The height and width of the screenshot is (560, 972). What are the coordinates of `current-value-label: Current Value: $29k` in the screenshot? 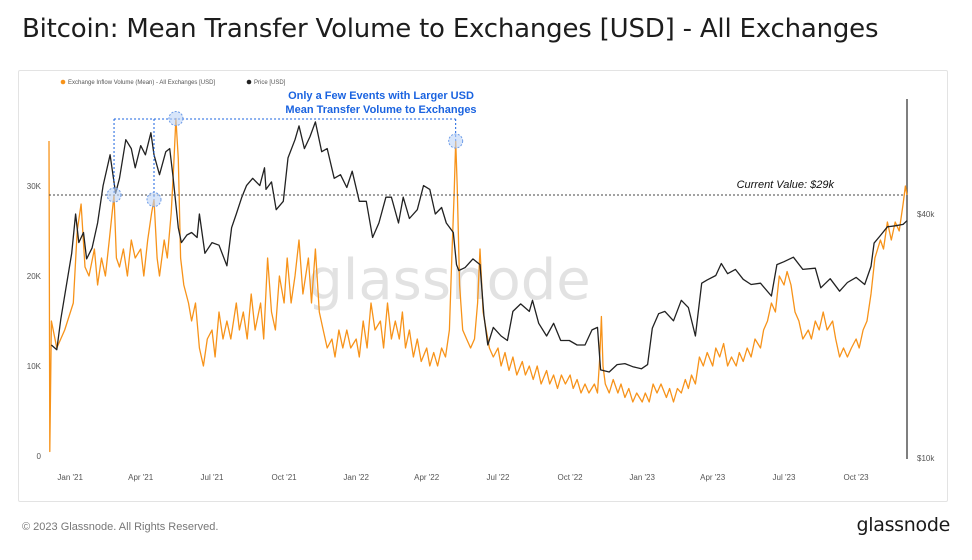 It's located at (786, 185).